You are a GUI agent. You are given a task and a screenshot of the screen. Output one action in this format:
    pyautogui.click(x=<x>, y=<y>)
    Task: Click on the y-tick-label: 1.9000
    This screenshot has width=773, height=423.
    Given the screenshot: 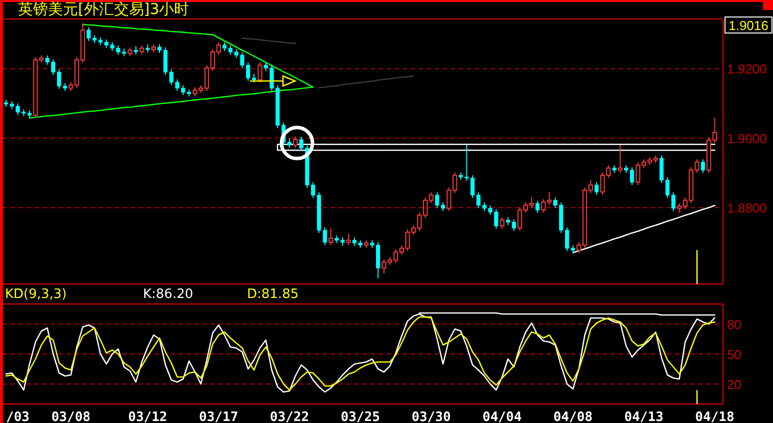 What is the action you would take?
    pyautogui.click(x=747, y=138)
    